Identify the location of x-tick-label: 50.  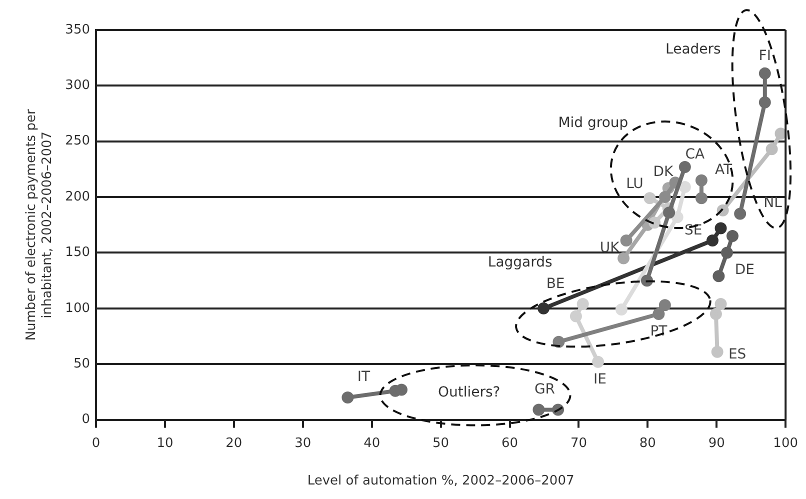
(441, 443).